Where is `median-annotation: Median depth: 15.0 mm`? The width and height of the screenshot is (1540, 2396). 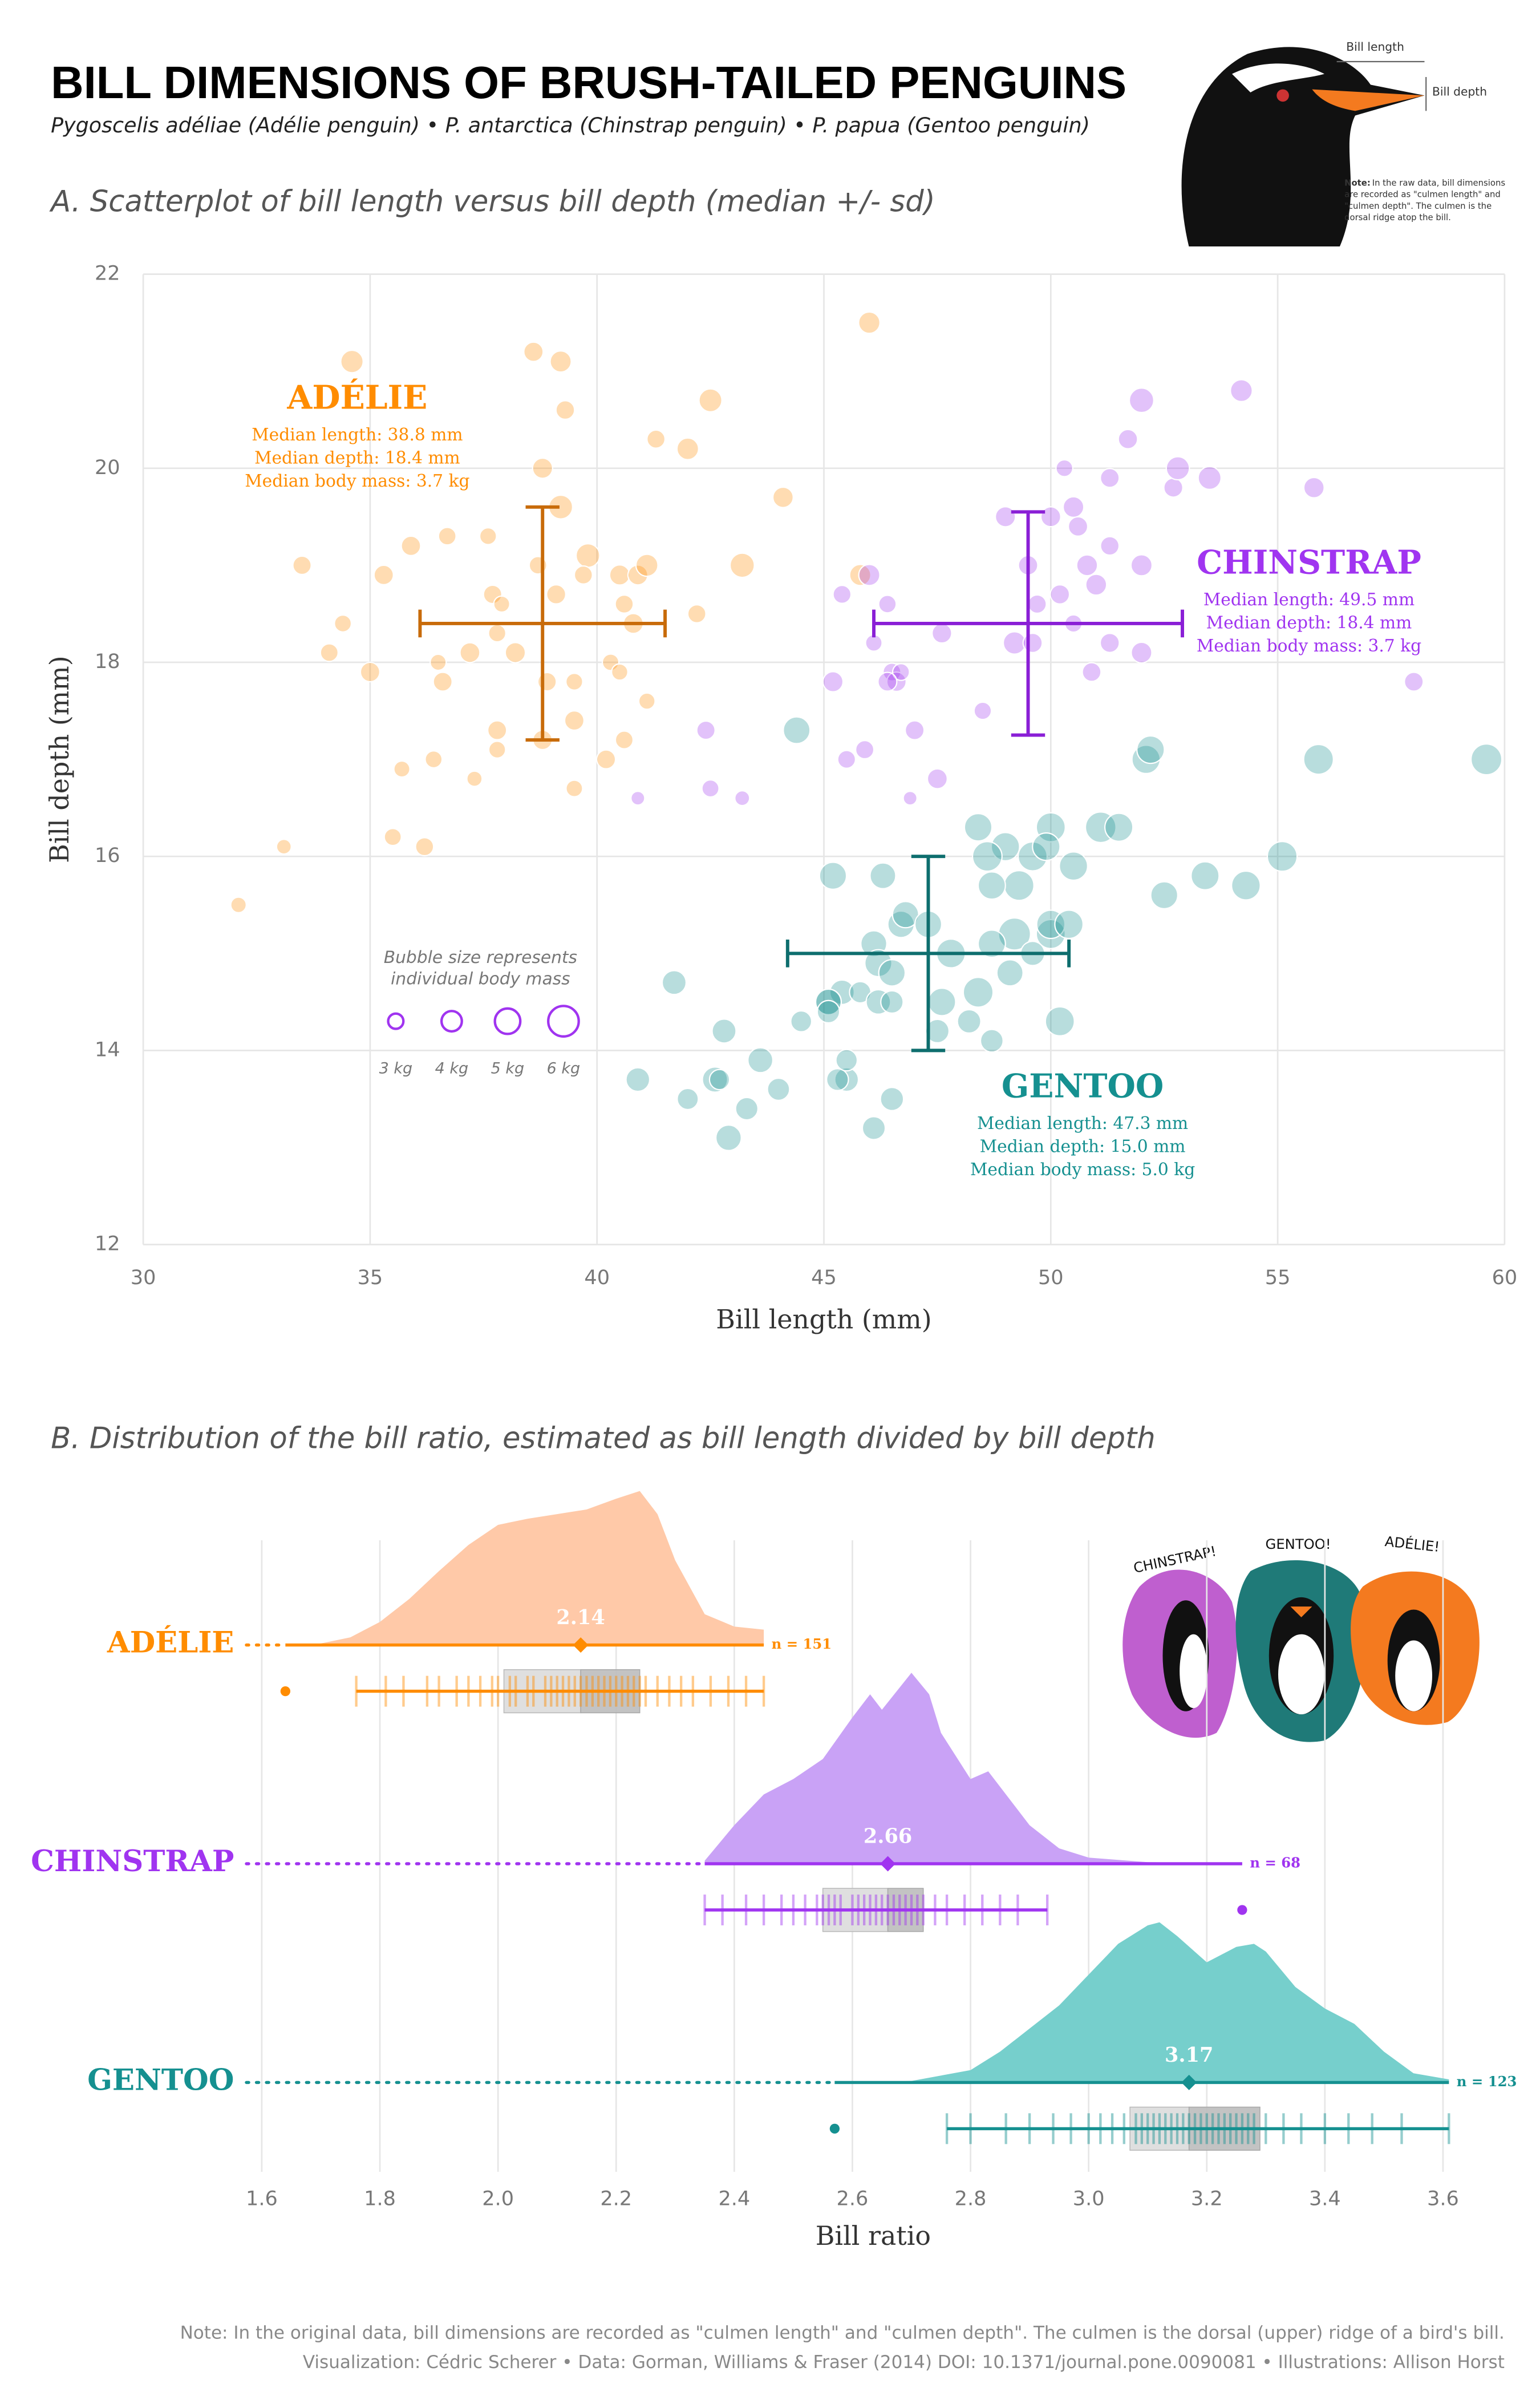 median-annotation: Median depth: 15.0 mm is located at coordinates (1083, 1146).